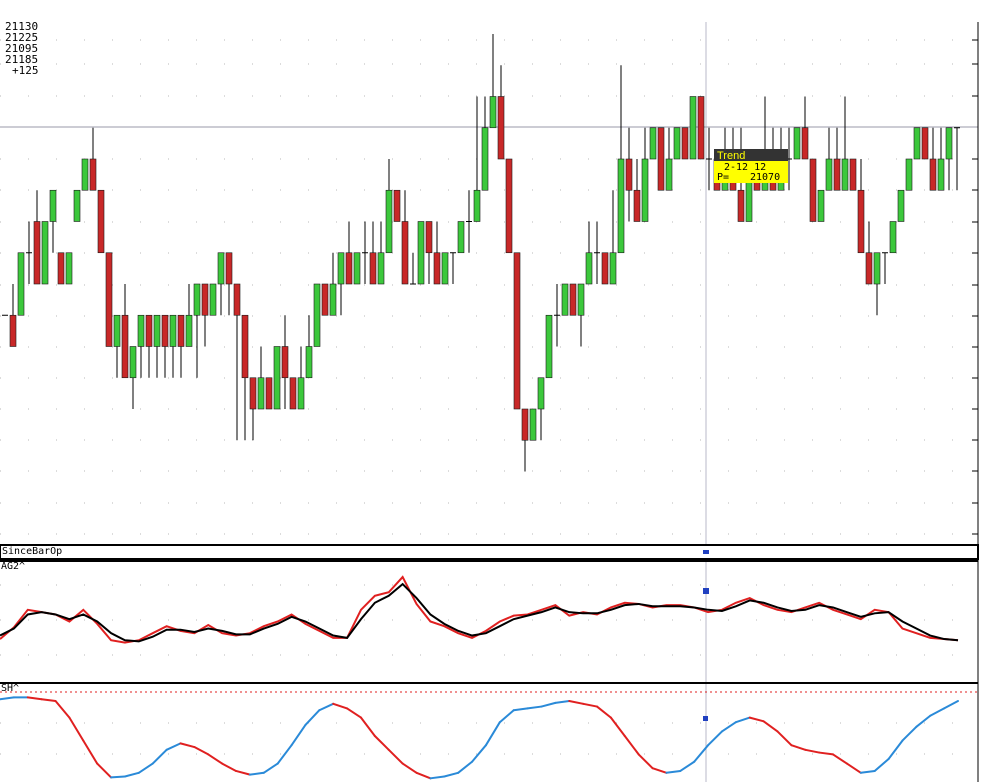 The image size is (1000, 782). I want to click on osc1-marker, so click(706, 591).